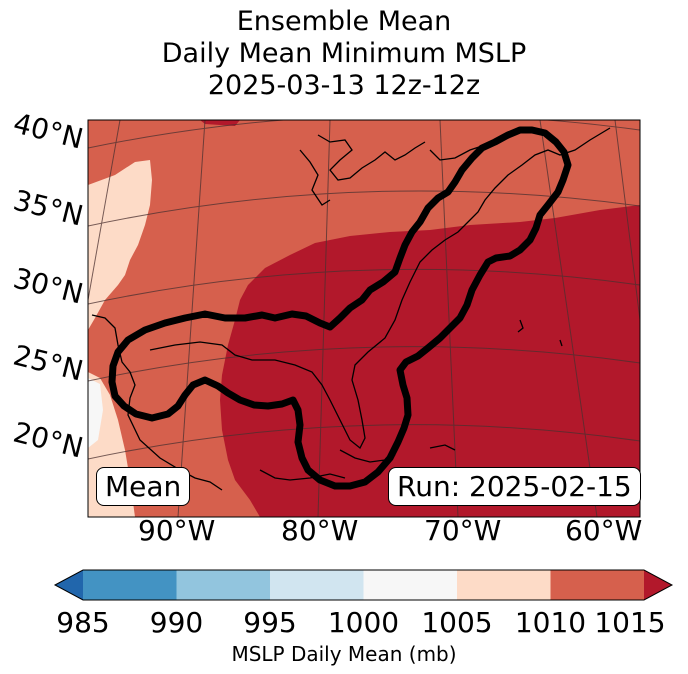 Image resolution: width=688 pixels, height=674 pixels. Describe the element at coordinates (220, 123) in the screenshot. I see `pressure-field-above-1015-north` at that location.